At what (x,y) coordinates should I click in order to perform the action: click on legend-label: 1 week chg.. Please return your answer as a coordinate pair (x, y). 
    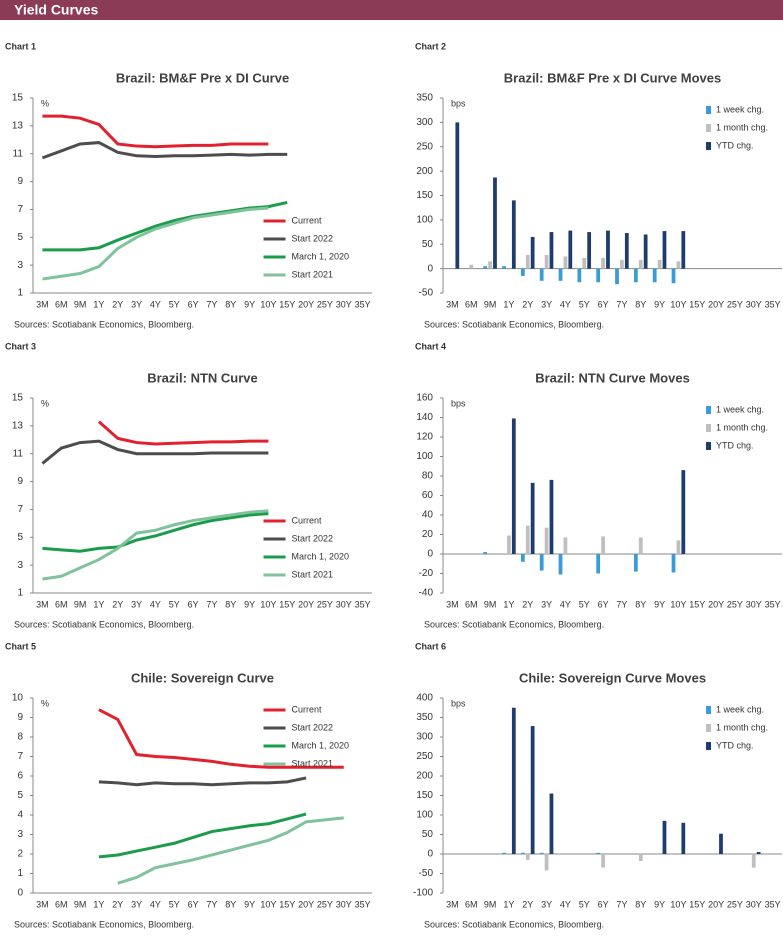
    Looking at the image, I should click on (740, 109).